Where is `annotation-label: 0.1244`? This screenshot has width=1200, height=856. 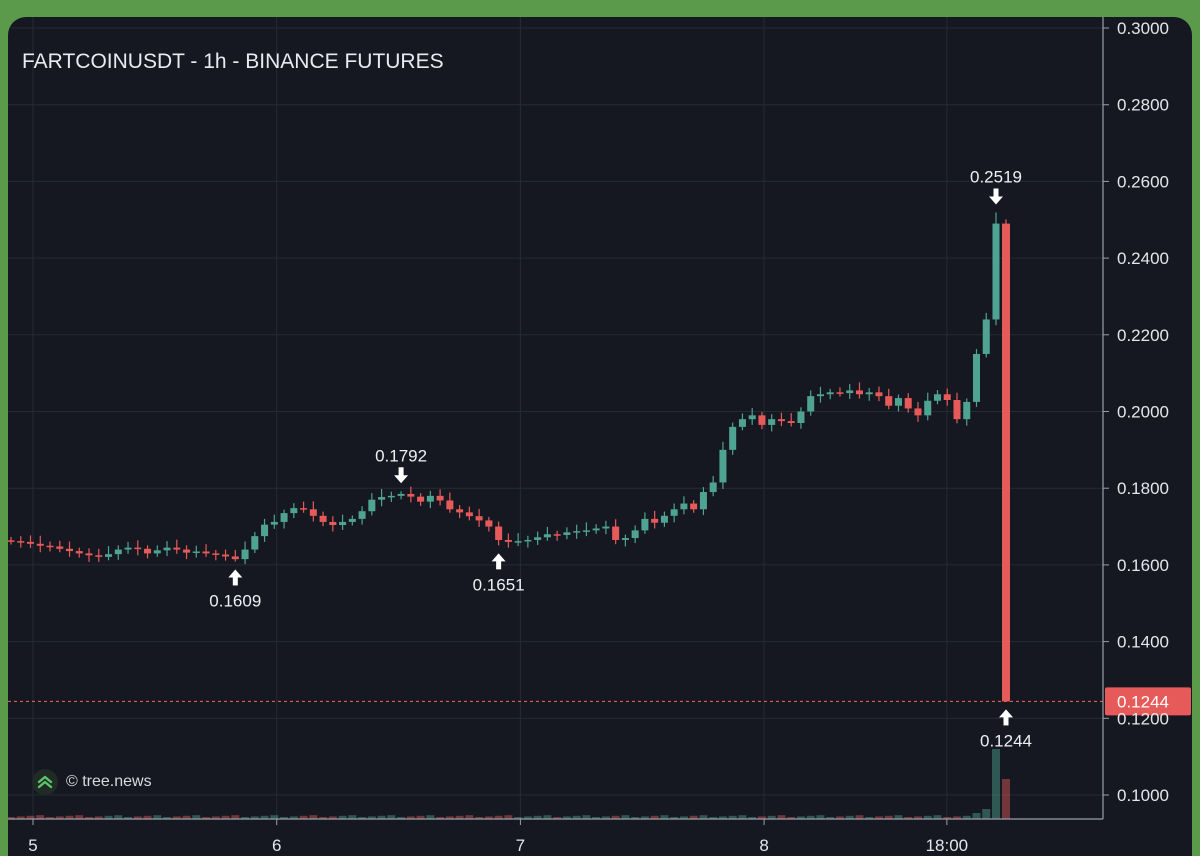 annotation-label: 0.1244 is located at coordinates (1006, 740).